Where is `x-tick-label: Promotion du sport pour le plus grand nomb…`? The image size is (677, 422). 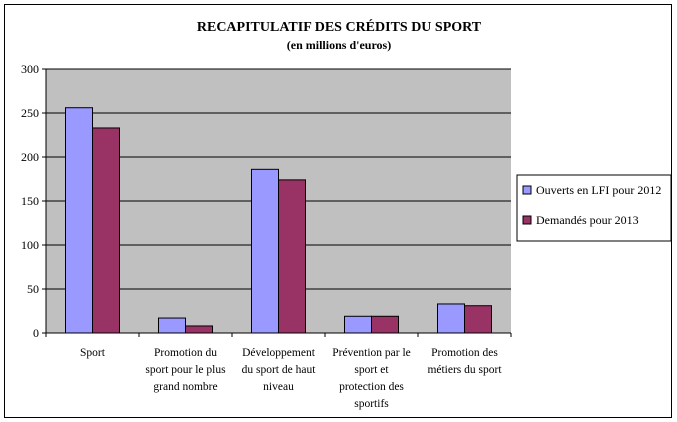 x-tick-label: Promotion du sport pour le plus grand nomb… is located at coordinates (185, 370).